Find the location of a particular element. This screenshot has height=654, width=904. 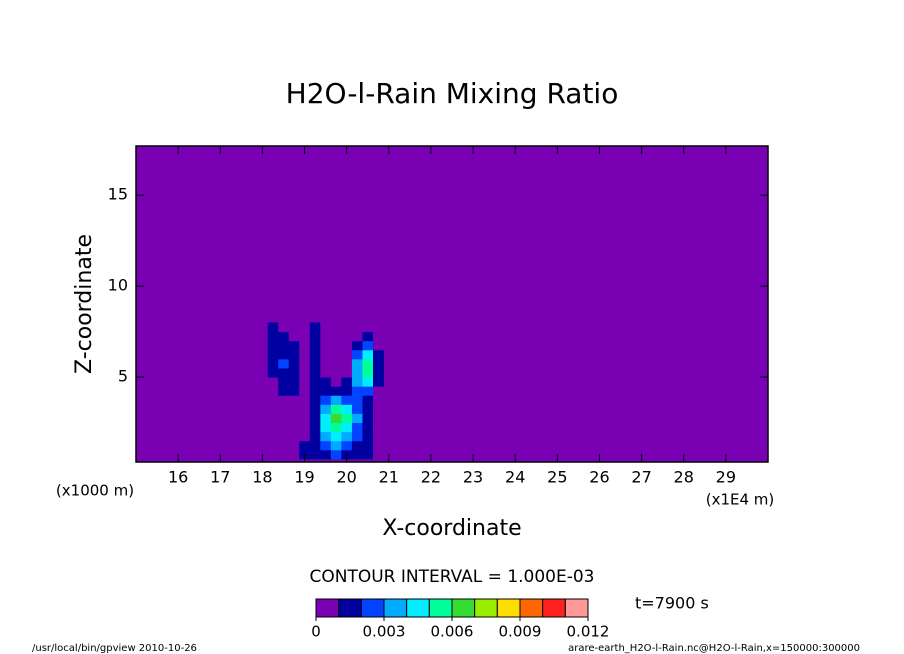

x-tick-label: 20 is located at coordinates (346, 477).